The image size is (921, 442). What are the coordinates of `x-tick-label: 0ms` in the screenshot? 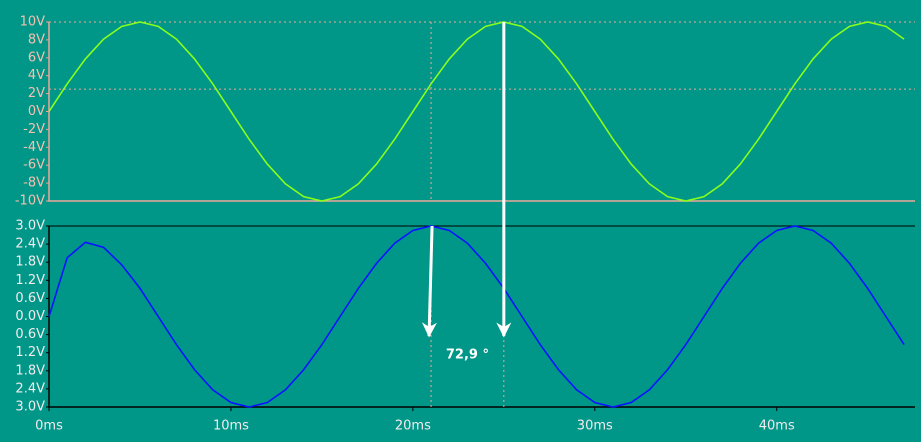 It's located at (49, 426).